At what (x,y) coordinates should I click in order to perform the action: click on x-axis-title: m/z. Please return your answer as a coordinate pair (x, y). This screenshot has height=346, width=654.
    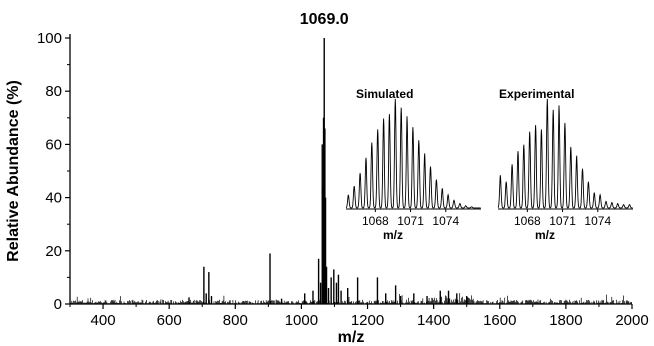
    Looking at the image, I should click on (351, 337).